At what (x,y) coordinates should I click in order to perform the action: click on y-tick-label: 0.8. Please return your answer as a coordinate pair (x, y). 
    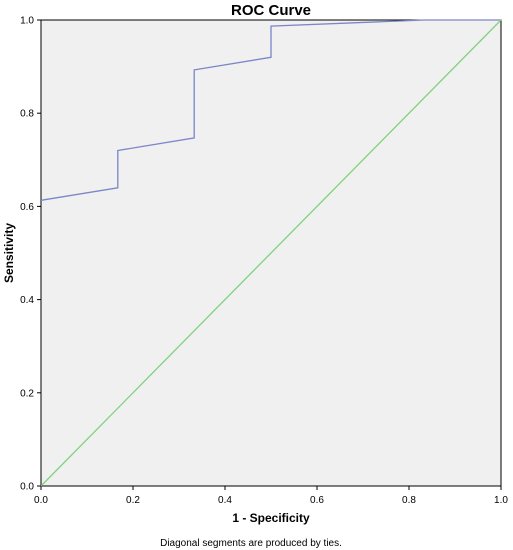
    Looking at the image, I should click on (27, 114).